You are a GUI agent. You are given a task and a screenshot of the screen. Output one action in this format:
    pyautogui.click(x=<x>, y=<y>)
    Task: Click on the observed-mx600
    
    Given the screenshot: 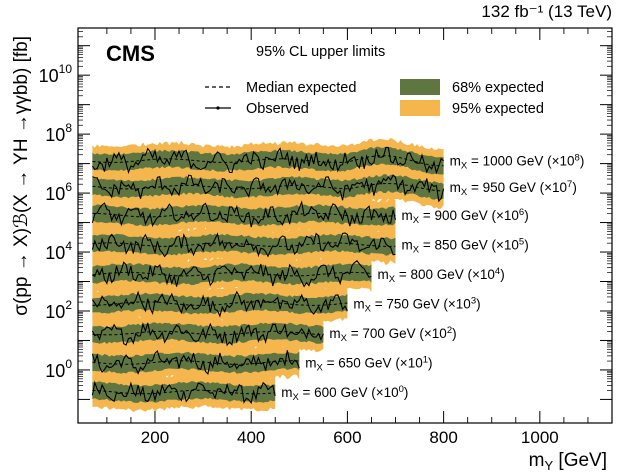 What is the action you would take?
    pyautogui.click(x=183, y=392)
    